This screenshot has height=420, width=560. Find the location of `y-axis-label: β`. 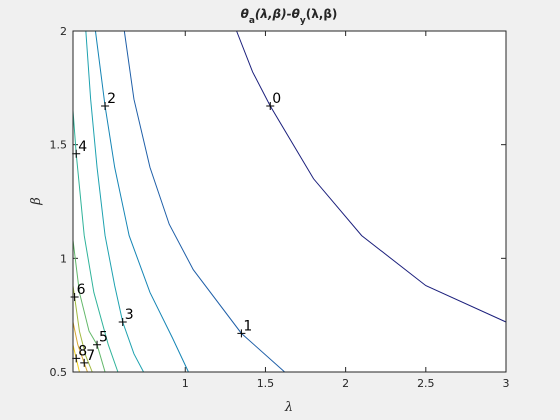

y-axis-label: β is located at coordinates (36, 201).